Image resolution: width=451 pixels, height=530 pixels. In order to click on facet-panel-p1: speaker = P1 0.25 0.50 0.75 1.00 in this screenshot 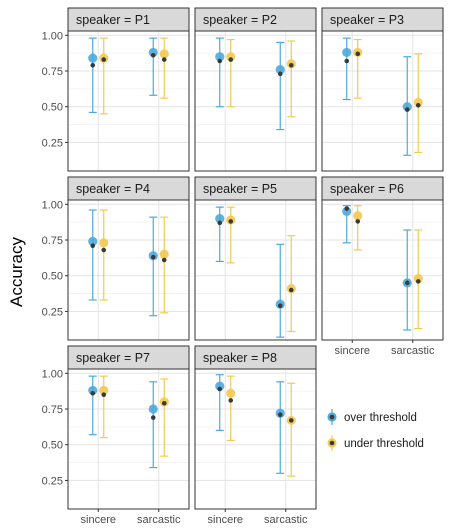, I will do `click(116, 89)`.